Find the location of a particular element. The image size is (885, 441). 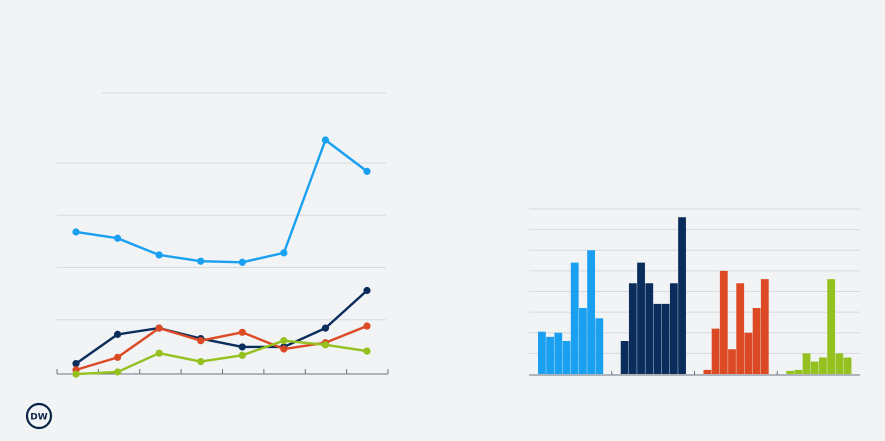

dw-logo: DW is located at coordinates (39, 416).